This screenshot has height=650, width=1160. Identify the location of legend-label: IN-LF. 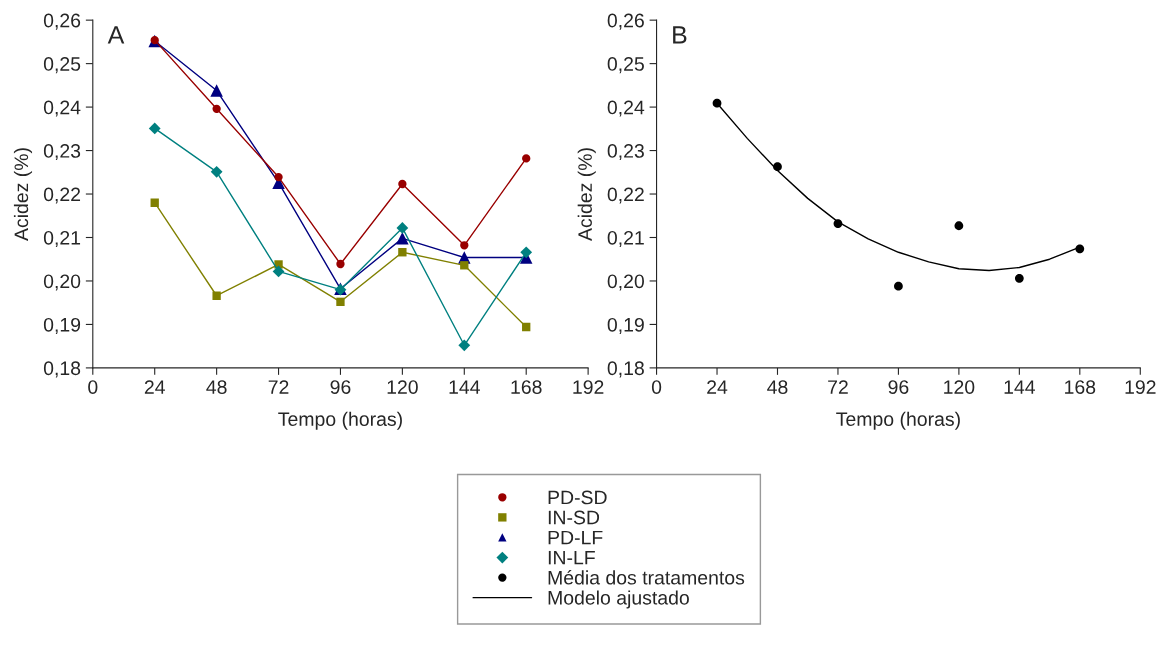
(571, 557).